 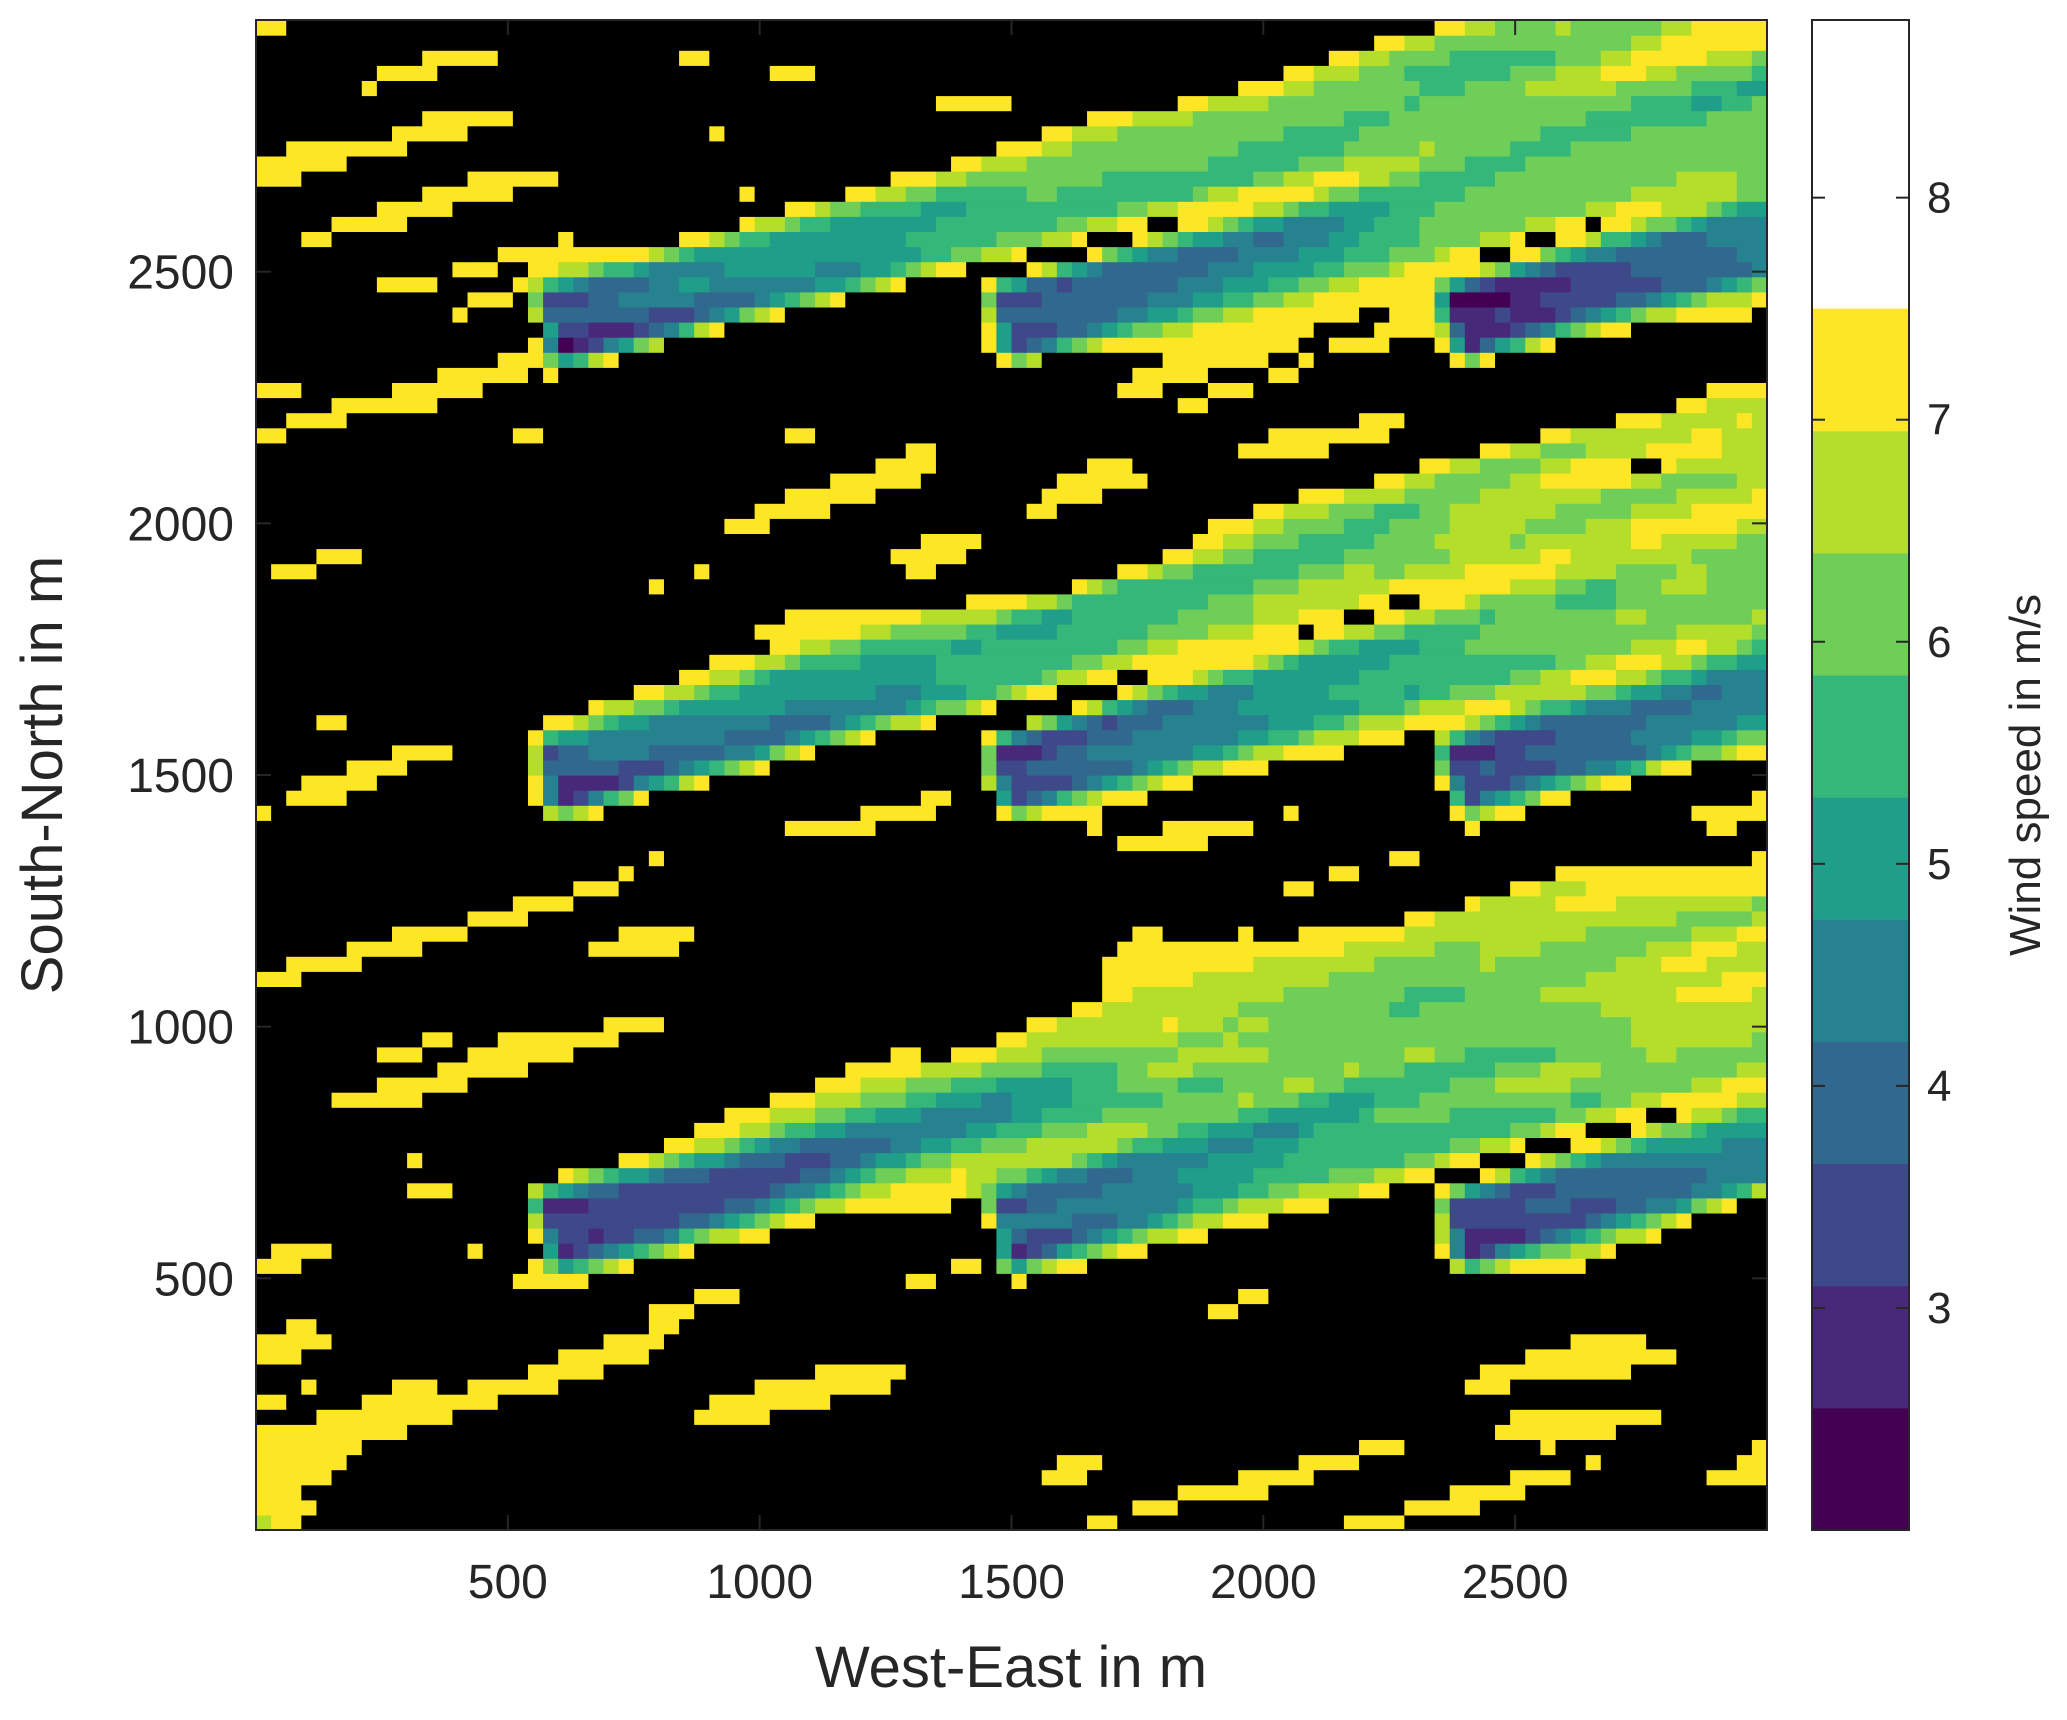 I want to click on y-tick-label: 500, so click(x=194, y=1279).